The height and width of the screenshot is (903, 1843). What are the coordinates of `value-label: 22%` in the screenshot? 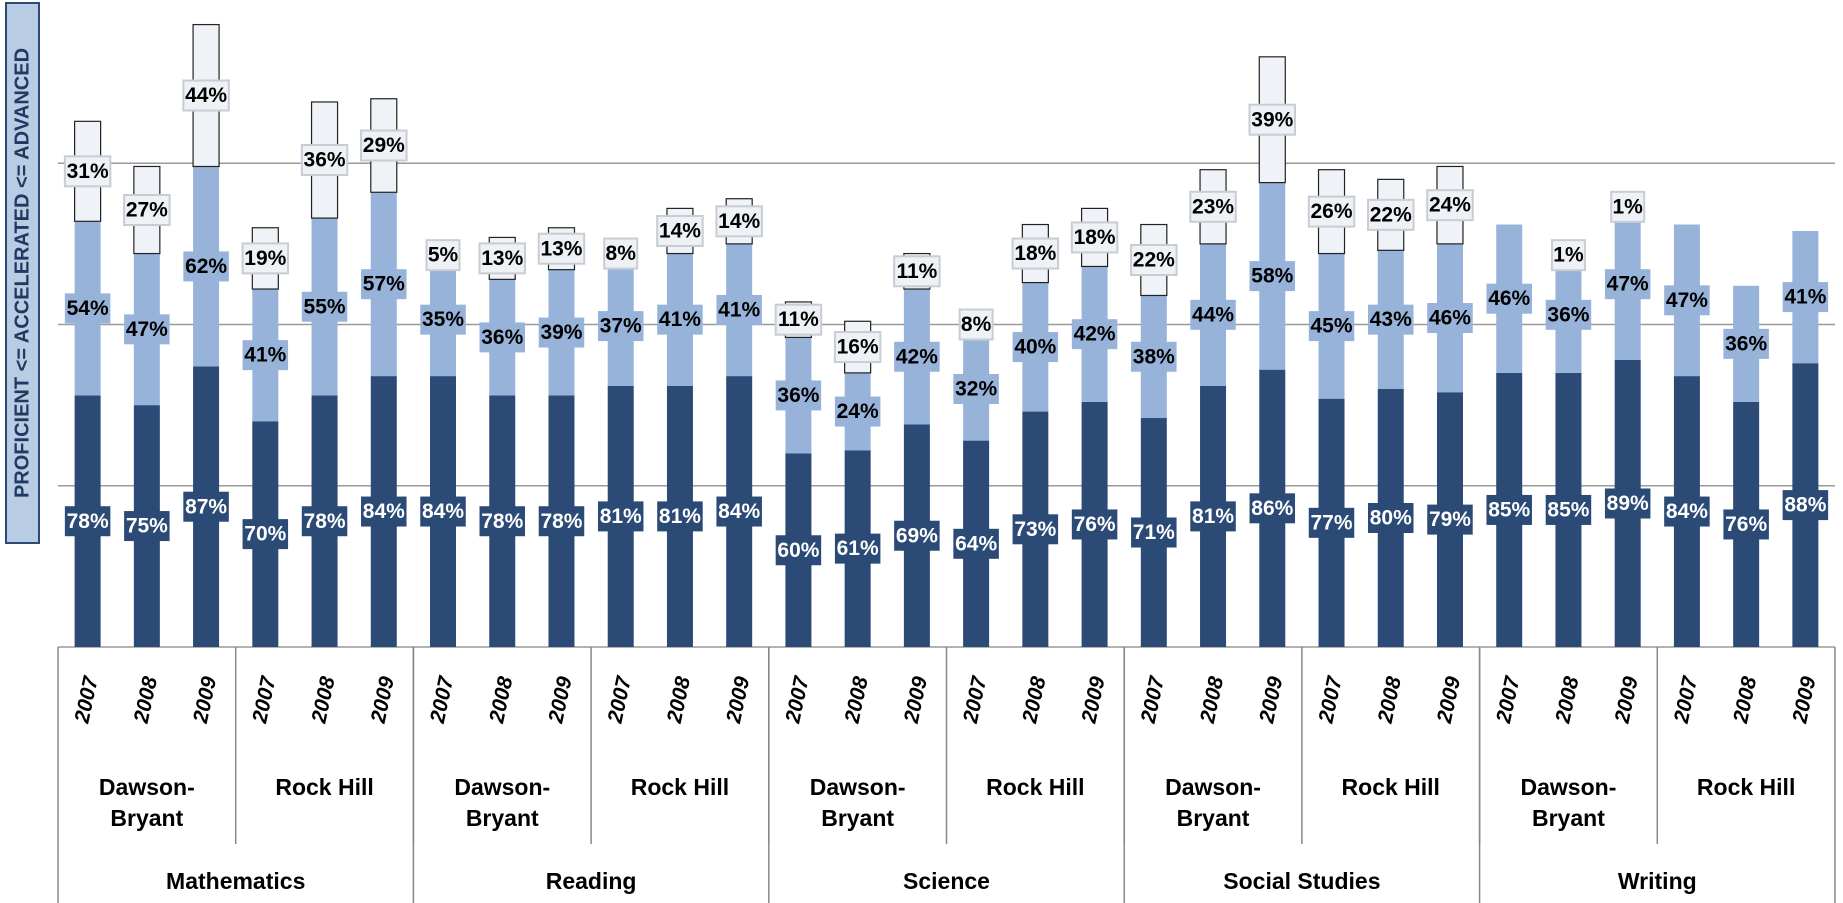 It's located at (1391, 214).